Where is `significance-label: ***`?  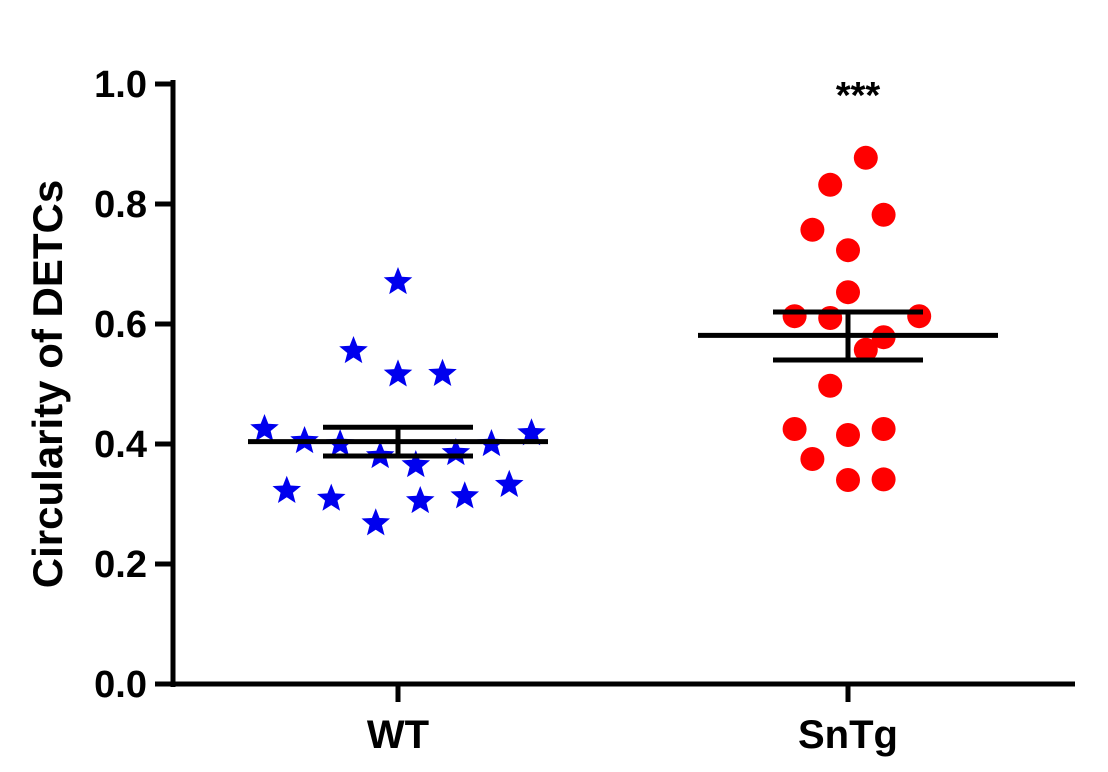
significance-label: *** is located at coordinates (858, 96).